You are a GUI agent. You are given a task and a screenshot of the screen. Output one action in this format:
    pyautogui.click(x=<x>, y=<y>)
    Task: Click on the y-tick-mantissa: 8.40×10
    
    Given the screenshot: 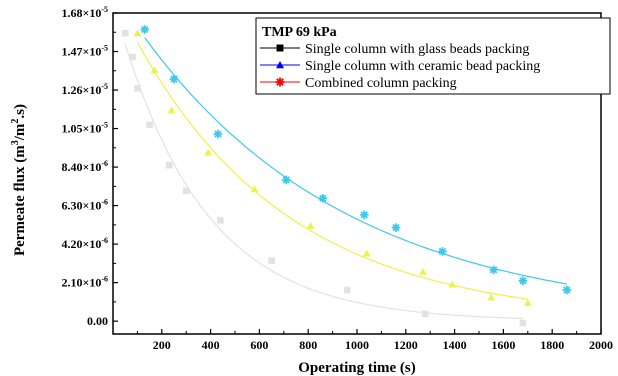 What is the action you would take?
    pyautogui.click(x=81, y=167)
    